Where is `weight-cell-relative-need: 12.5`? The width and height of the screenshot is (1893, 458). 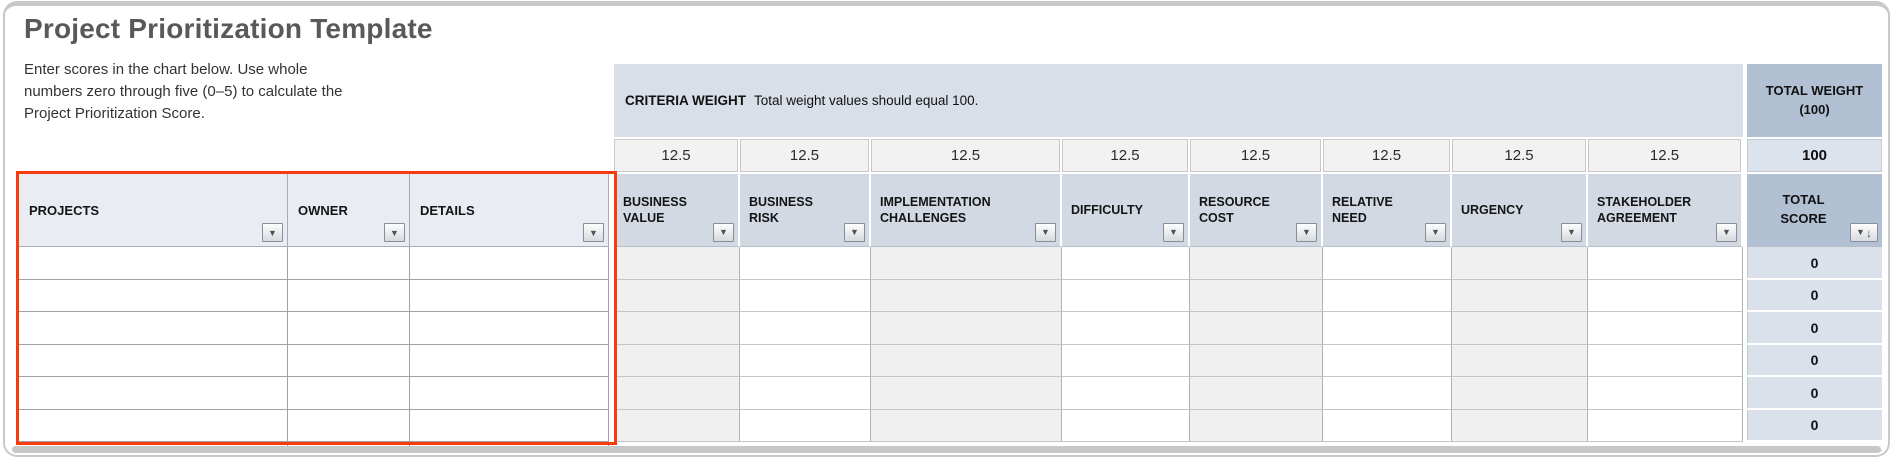
weight-cell-relative-need: 12.5 is located at coordinates (1387, 156).